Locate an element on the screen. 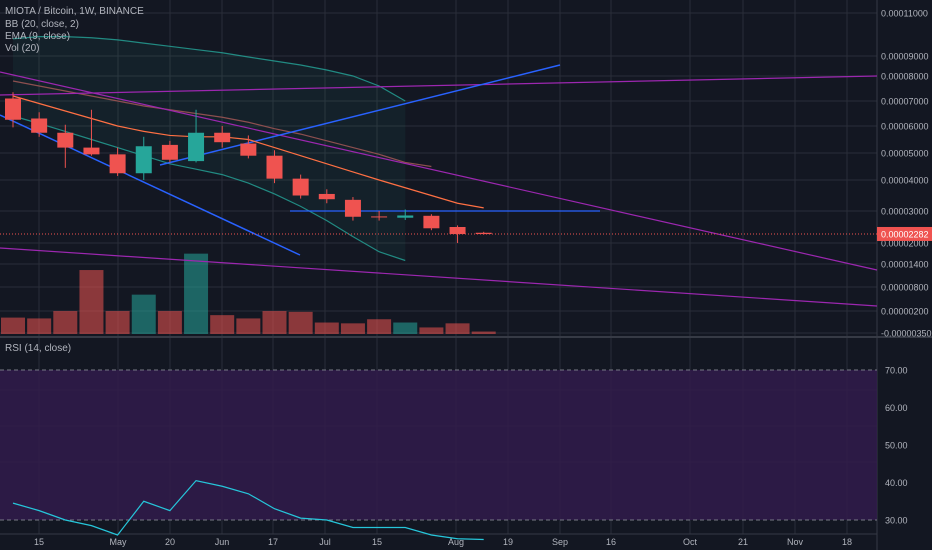 The height and width of the screenshot is (550, 932). price-tick-label: 0.00000800 is located at coordinates (905, 288).